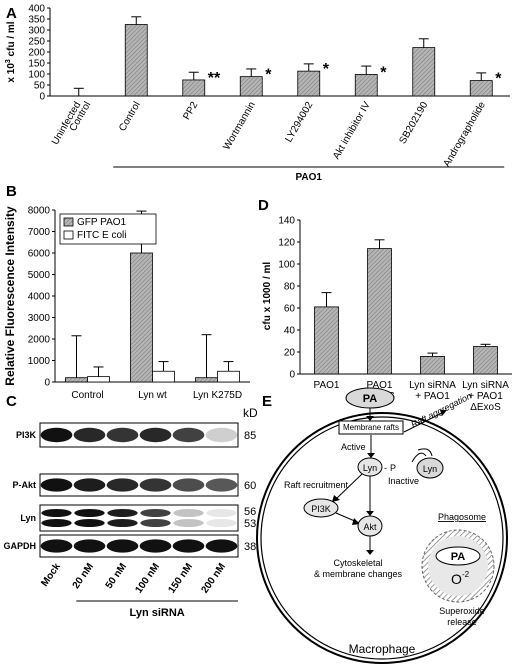  What do you see at coordinates (419, 457) in the screenshot?
I see `inactivation-arrow` at bounding box center [419, 457].